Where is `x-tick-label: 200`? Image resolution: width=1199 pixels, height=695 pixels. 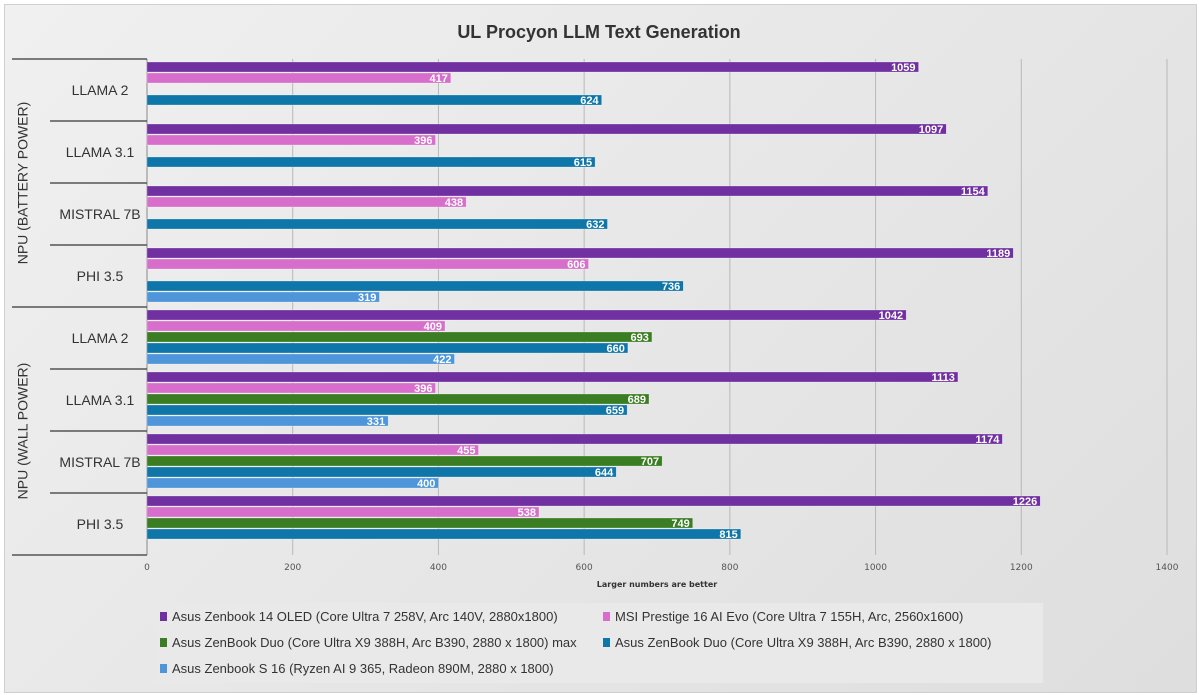 x-tick-label: 200 is located at coordinates (292, 568).